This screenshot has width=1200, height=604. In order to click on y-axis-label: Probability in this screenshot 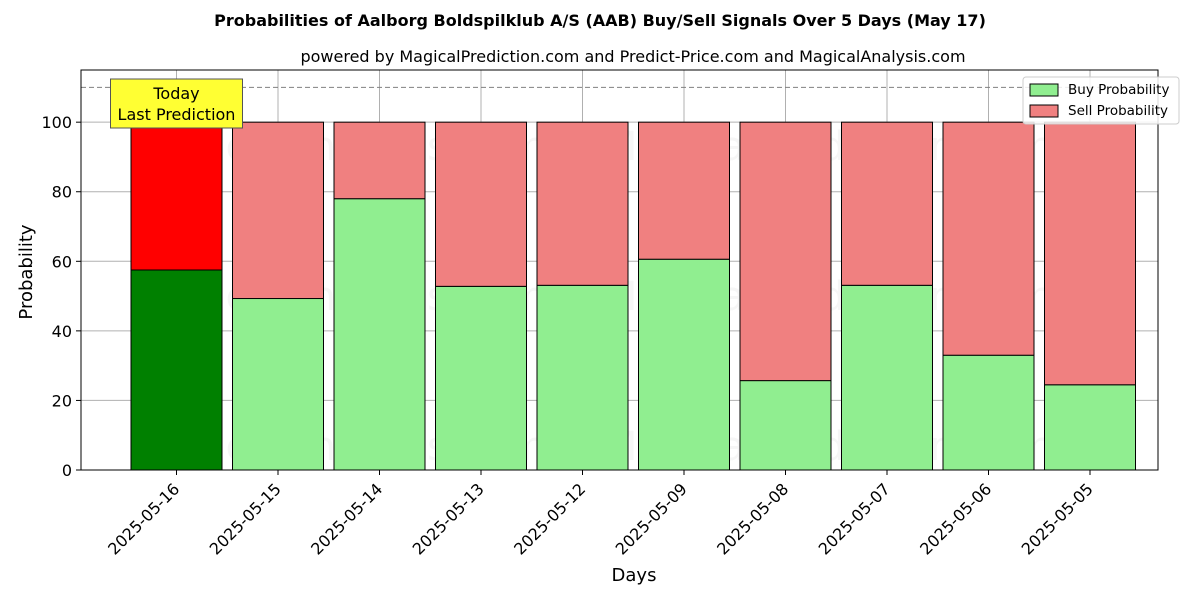, I will do `click(26, 271)`.